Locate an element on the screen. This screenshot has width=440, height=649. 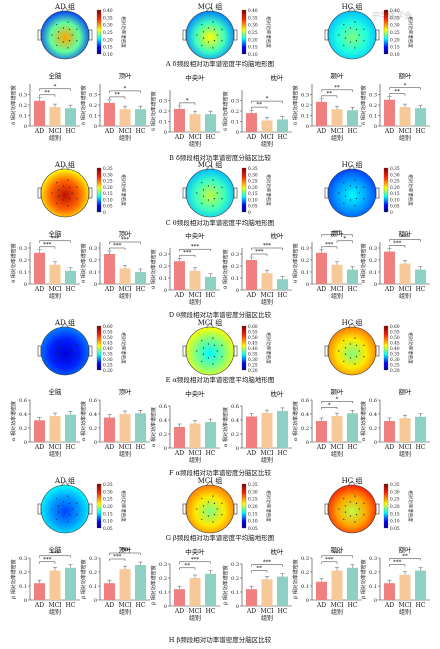
y-axis-label: α 相对功率谱密度 is located at coordinates (295, 421).